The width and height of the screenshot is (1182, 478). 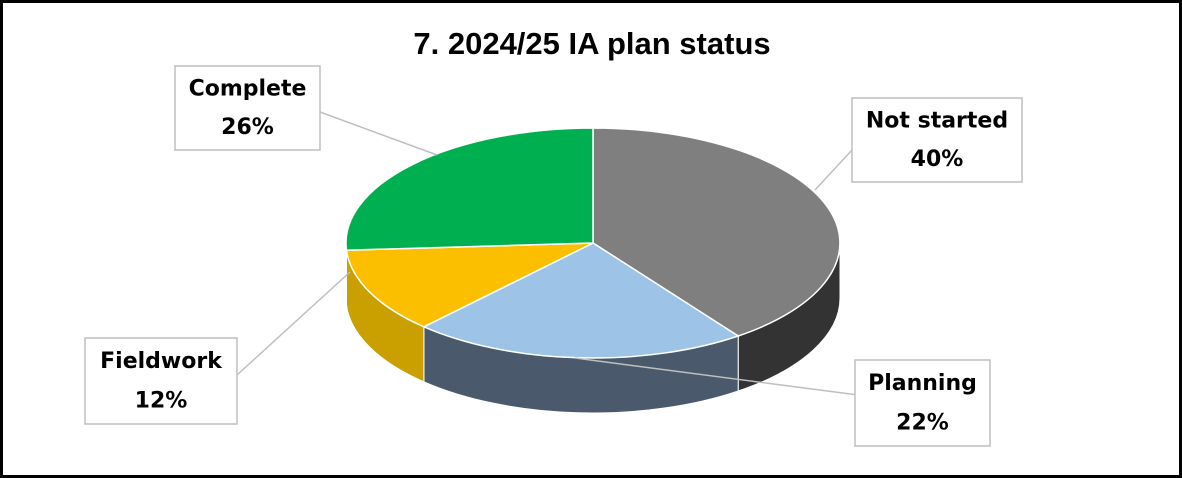 What do you see at coordinates (937, 159) in the screenshot?
I see `value-label: 40%` at bounding box center [937, 159].